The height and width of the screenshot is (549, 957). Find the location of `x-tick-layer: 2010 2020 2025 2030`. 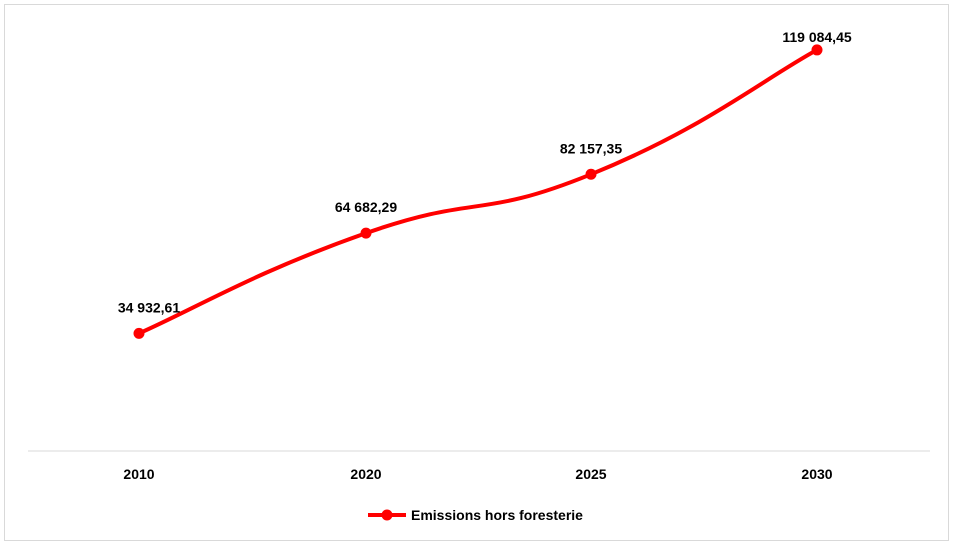

x-tick-layer: 2010 2020 2025 2030 is located at coordinates (477, 474).